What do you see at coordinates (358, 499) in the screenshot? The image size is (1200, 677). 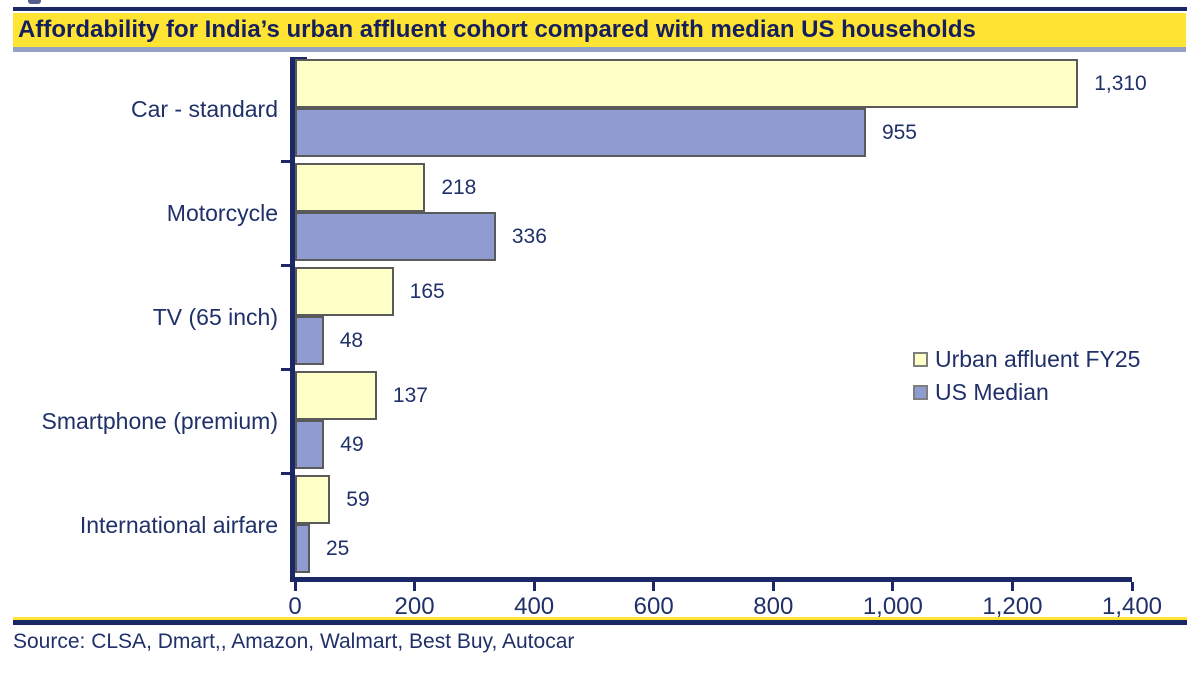 I see `value-label: 59` at bounding box center [358, 499].